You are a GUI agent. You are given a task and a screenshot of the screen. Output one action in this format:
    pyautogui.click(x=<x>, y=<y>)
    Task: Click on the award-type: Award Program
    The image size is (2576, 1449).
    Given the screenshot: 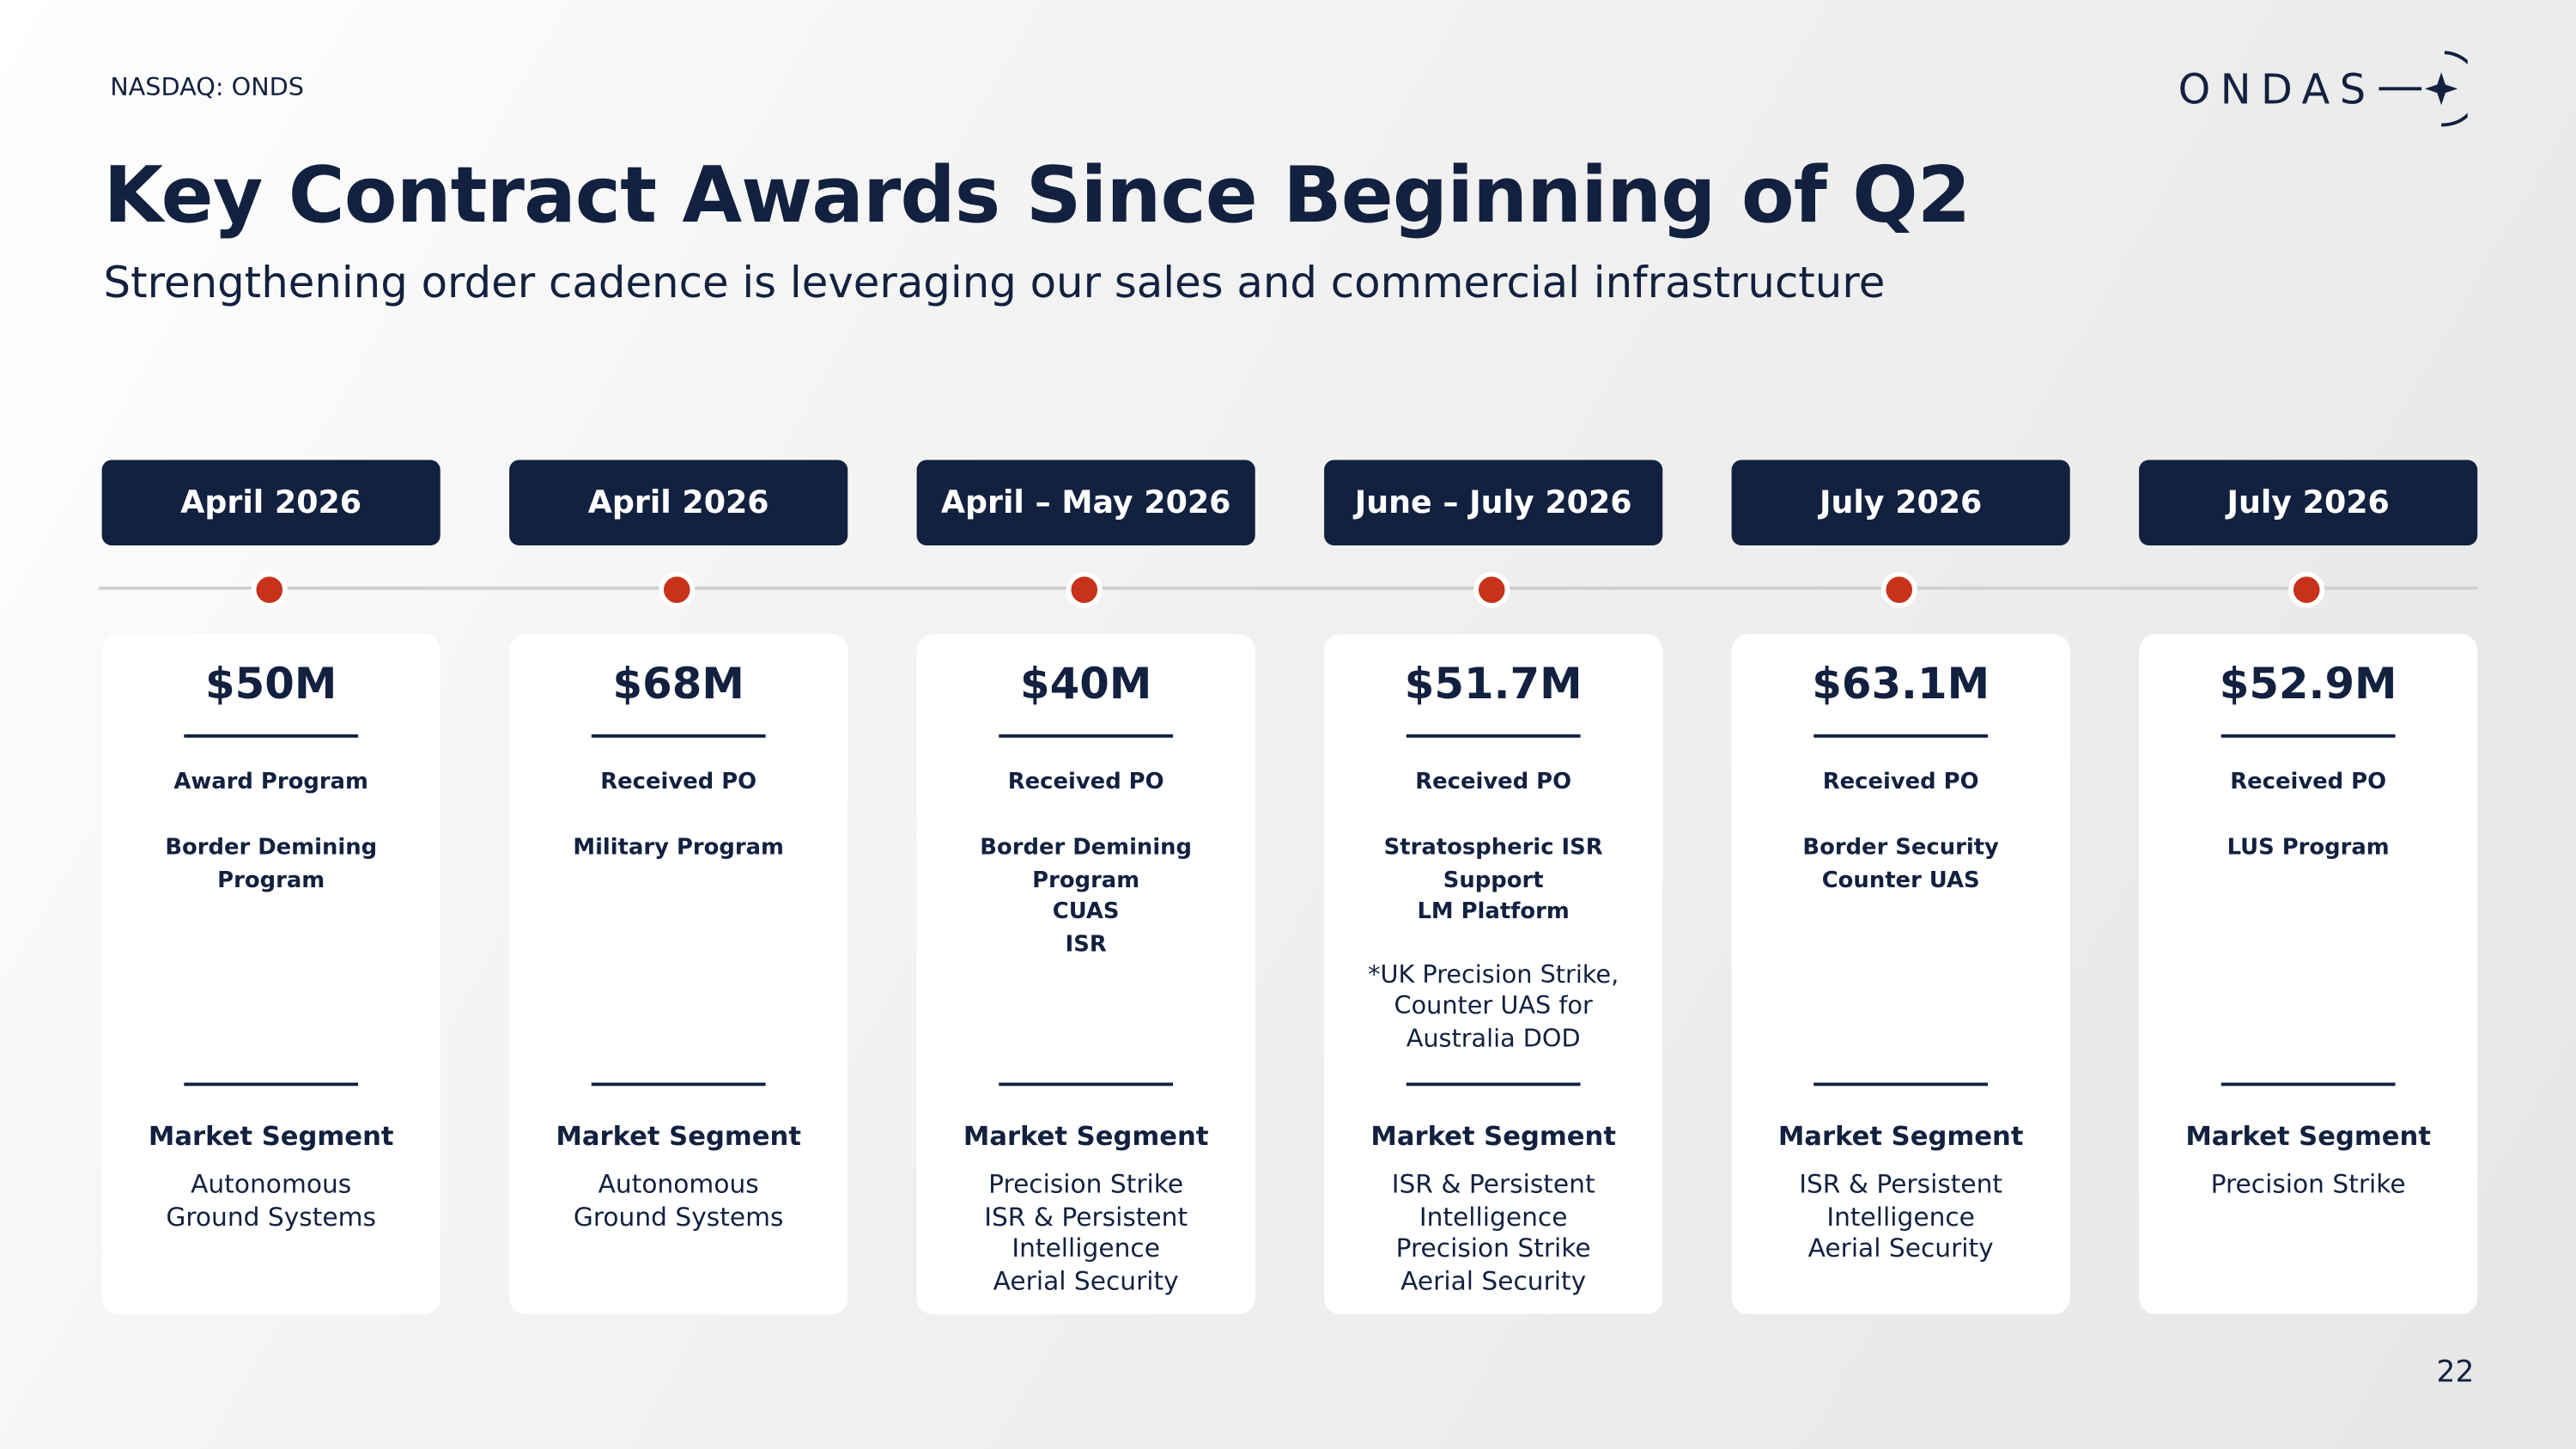 What is the action you would take?
    pyautogui.click(x=270, y=782)
    